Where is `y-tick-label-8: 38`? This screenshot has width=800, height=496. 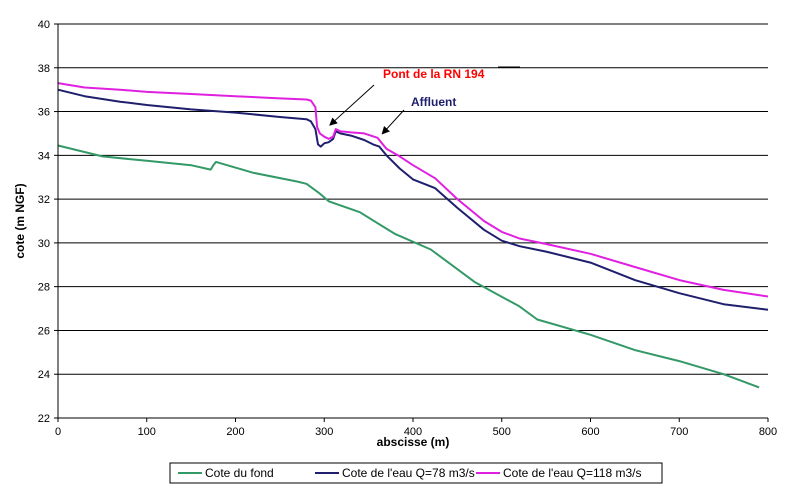
y-tick-label-8: 38 is located at coordinates (44, 69).